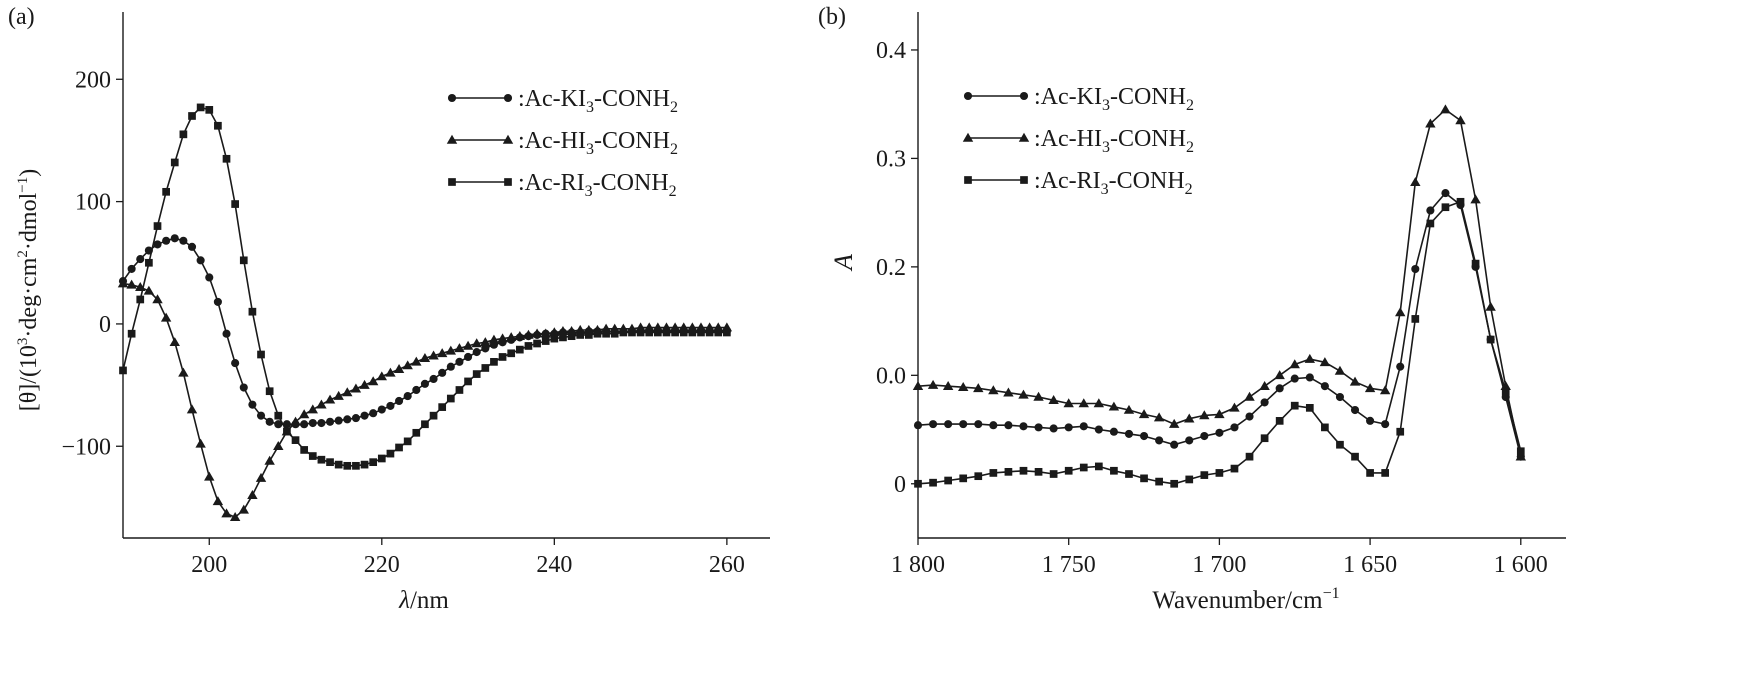 The width and height of the screenshot is (1737, 684). I want to click on x-tick-label: 1 600, so click(1521, 565).